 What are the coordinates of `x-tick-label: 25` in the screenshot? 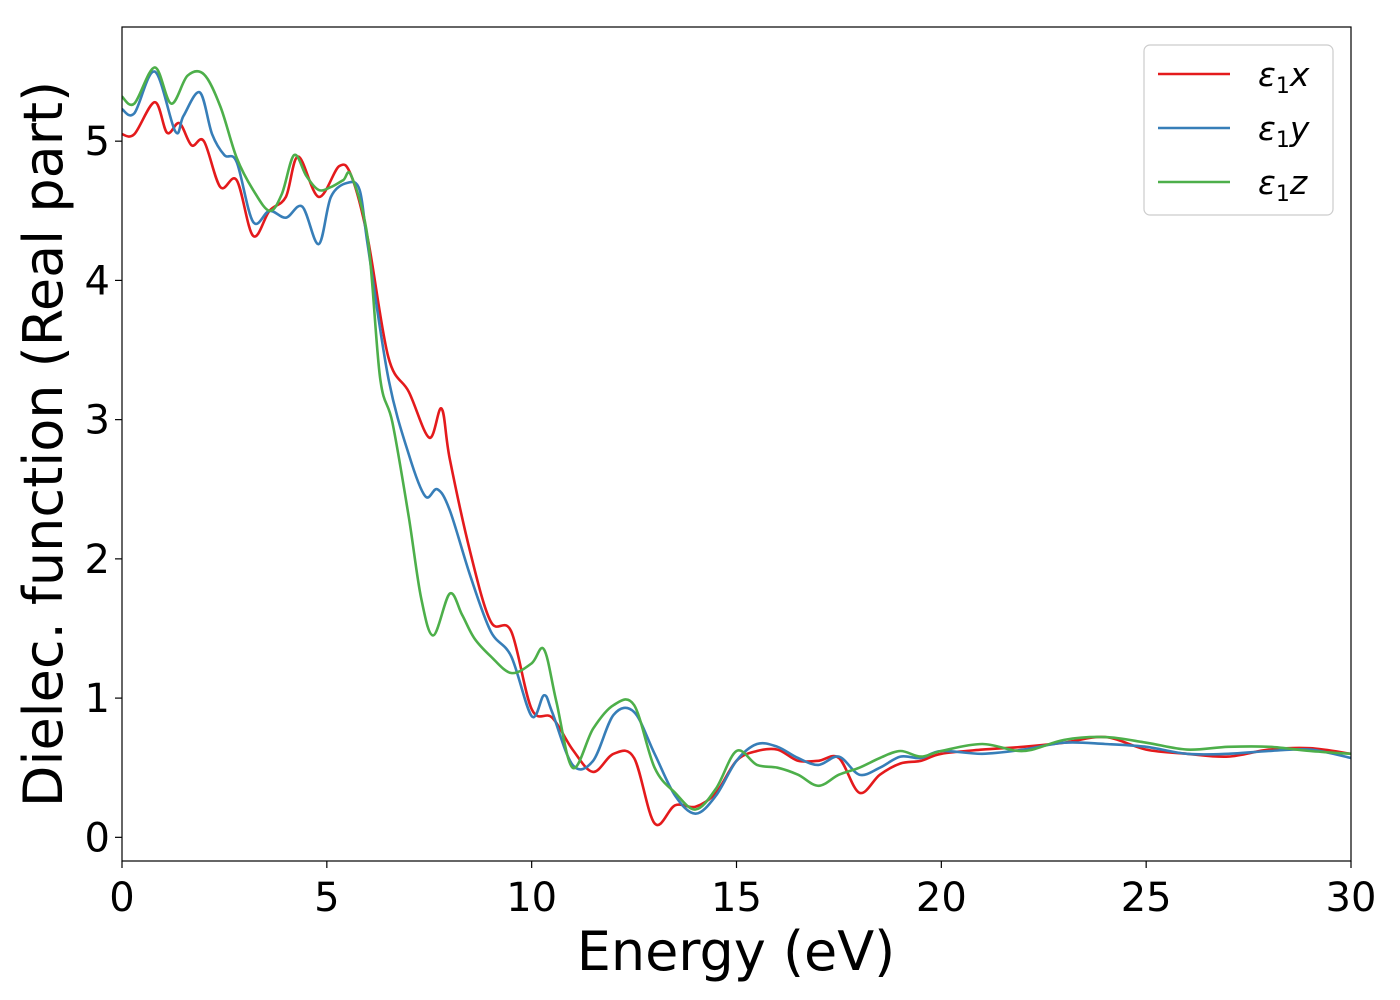 It's located at (1146, 898).